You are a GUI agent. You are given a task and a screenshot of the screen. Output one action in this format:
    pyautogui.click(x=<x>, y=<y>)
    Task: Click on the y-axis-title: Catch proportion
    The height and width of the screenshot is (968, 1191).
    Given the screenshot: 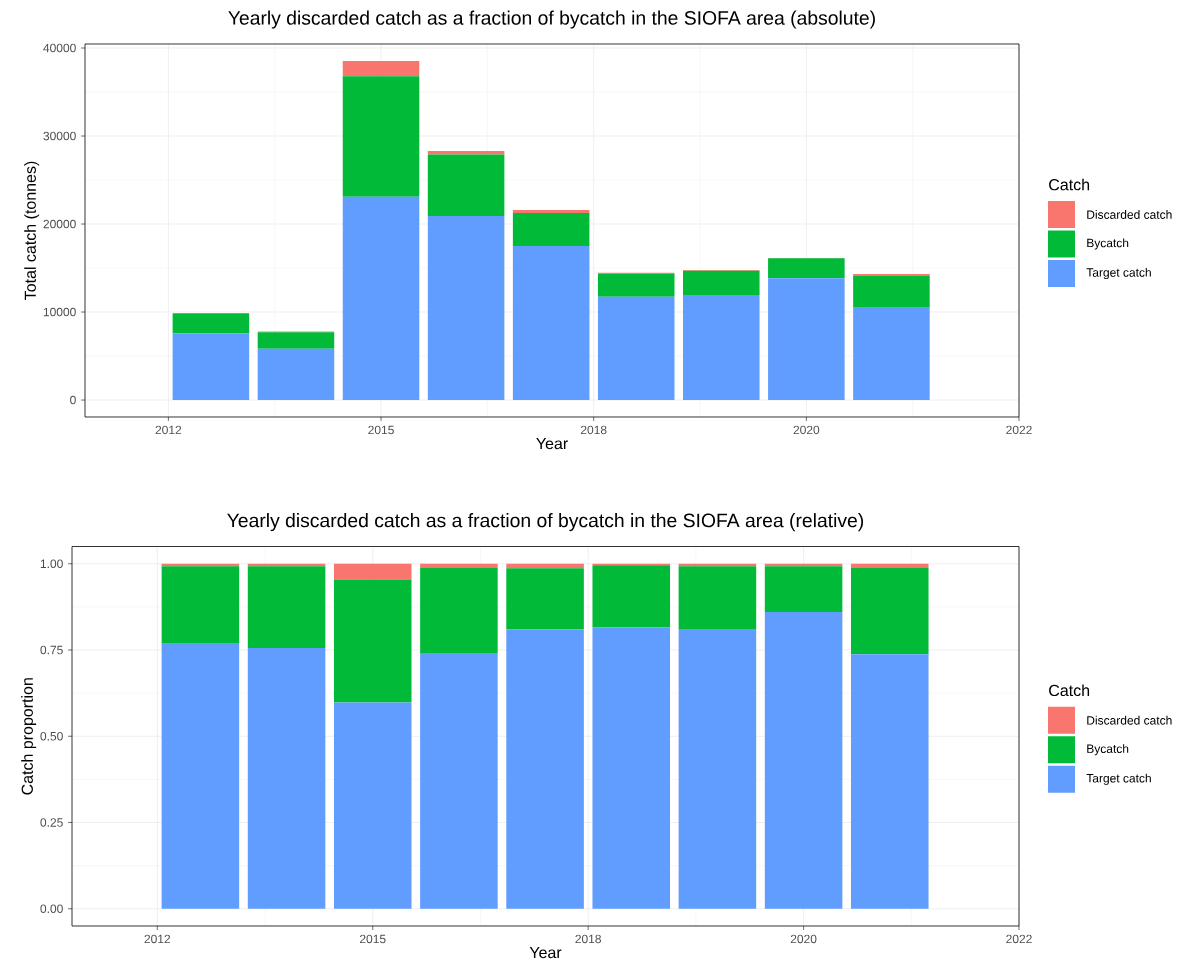 What is the action you would take?
    pyautogui.click(x=29, y=736)
    